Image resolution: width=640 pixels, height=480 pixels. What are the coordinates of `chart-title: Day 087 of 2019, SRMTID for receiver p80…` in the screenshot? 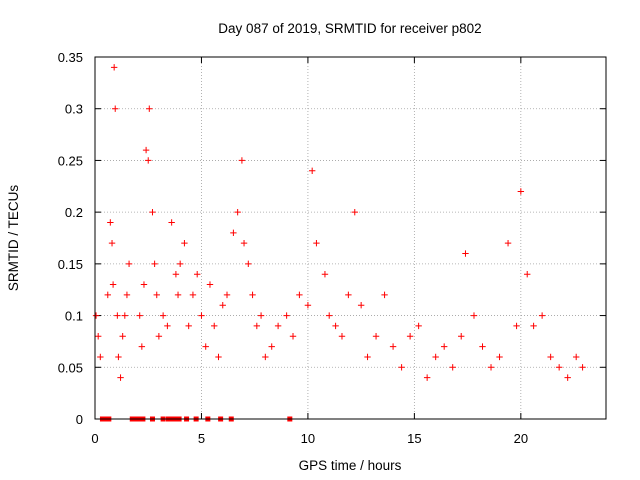 It's located at (349, 28).